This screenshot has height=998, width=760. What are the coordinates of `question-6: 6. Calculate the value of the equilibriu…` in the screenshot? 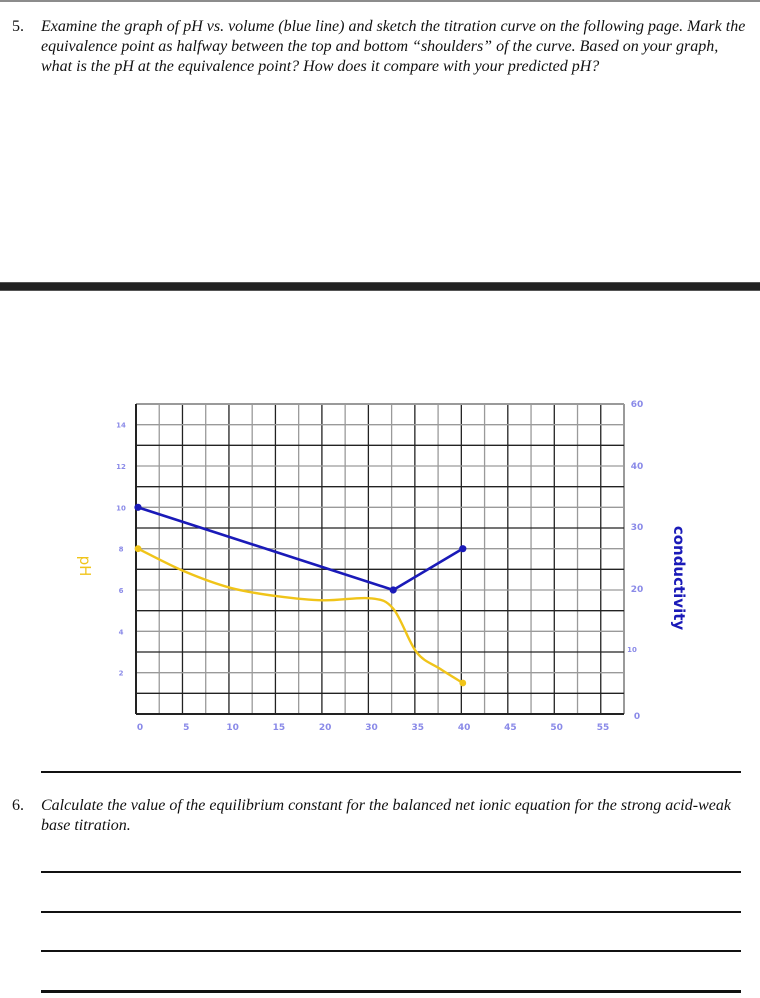 It's located at (379, 816).